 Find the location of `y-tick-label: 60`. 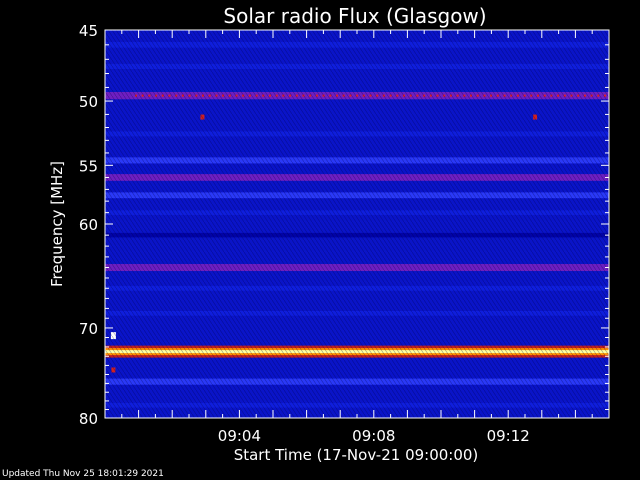

y-tick-label: 60 is located at coordinates (88, 225).